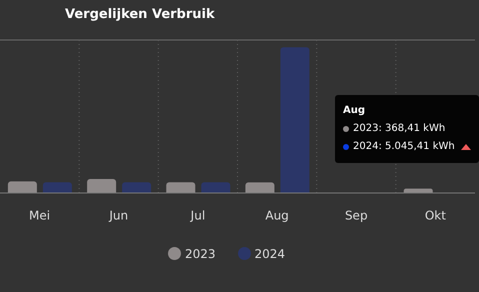 This screenshot has width=479, height=292. I want to click on x-tick-label: Sep, so click(356, 215).